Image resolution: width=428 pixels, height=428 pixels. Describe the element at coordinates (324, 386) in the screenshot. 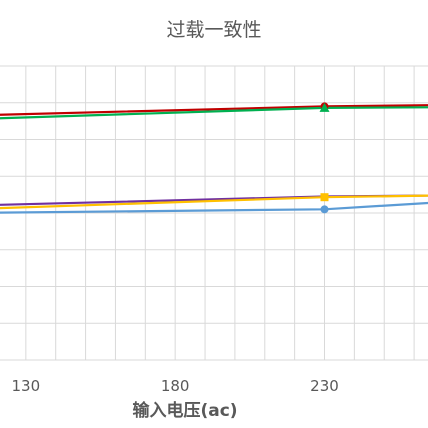

I see `x-tick-label: 230` at that location.